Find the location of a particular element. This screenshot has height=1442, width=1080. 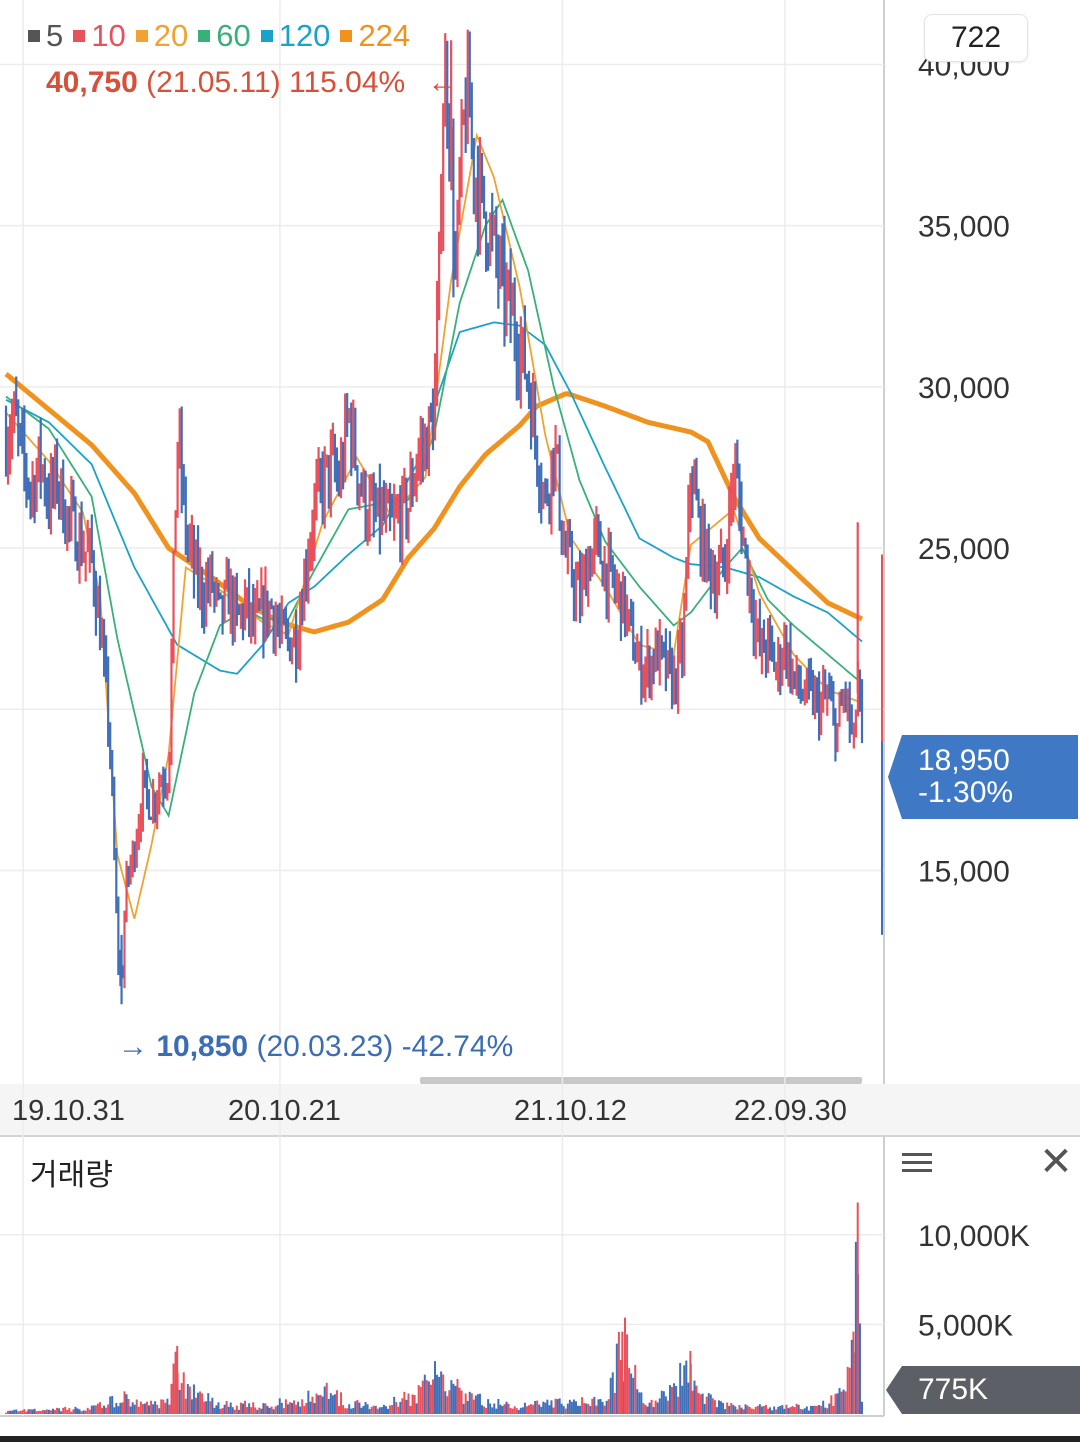

date-tick-label: 21.10.12 is located at coordinates (570, 1111).